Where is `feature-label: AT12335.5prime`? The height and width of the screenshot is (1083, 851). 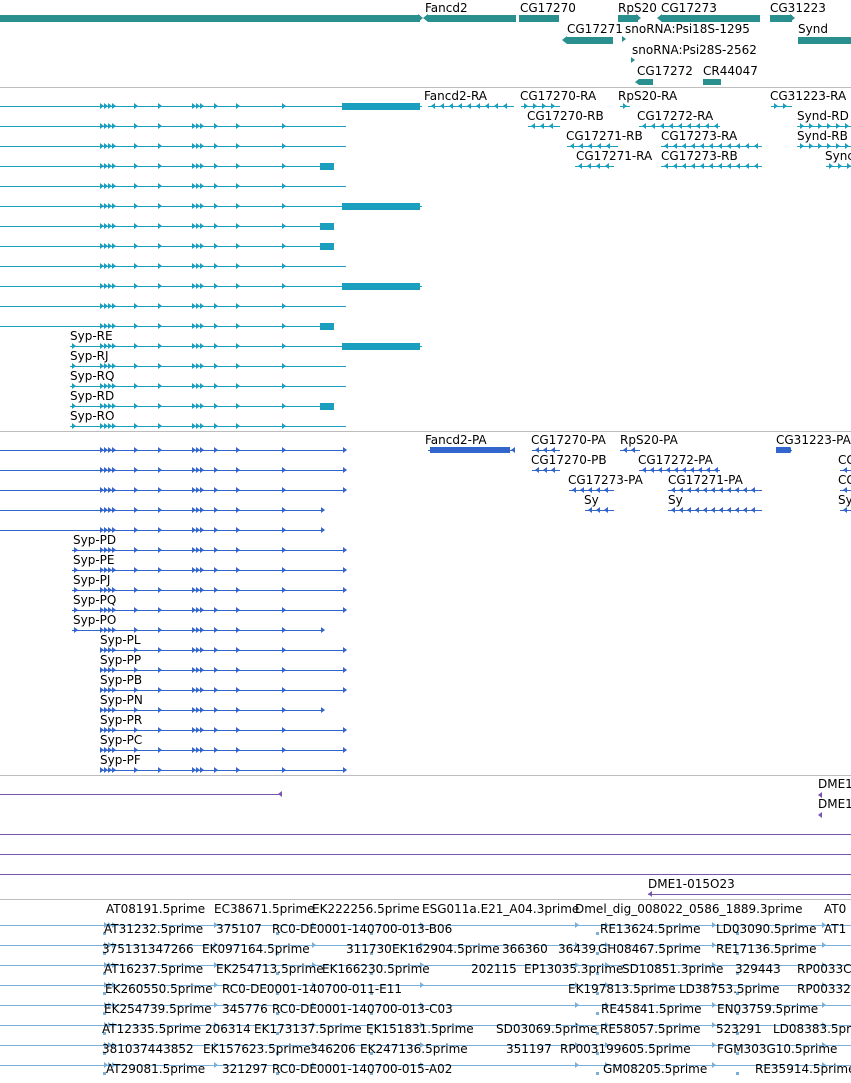 feature-label: AT12335.5prime is located at coordinates (152, 1029).